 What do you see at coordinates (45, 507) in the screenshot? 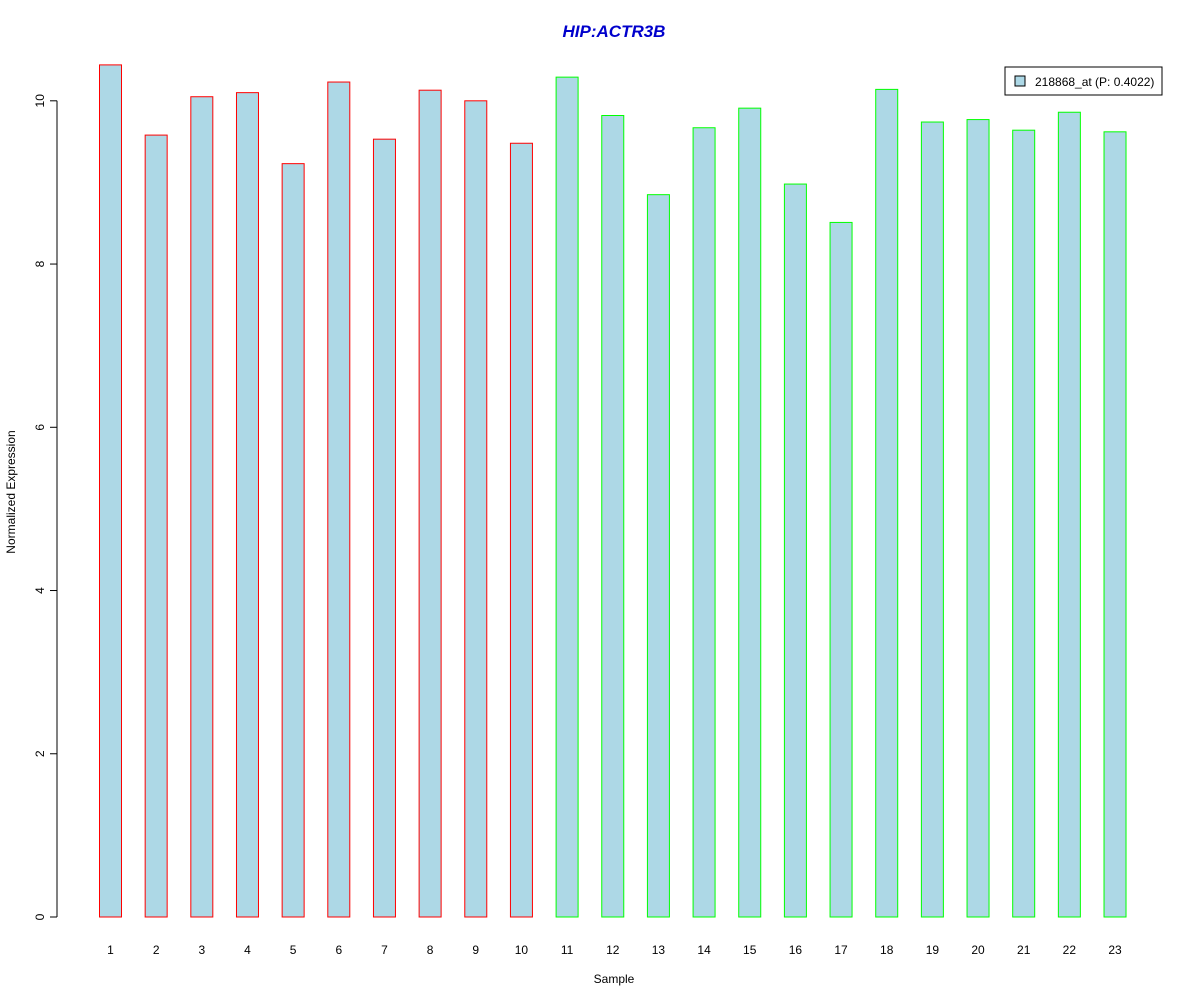
I see `y-axis: 0 2 4 6 8 10` at bounding box center [45, 507].